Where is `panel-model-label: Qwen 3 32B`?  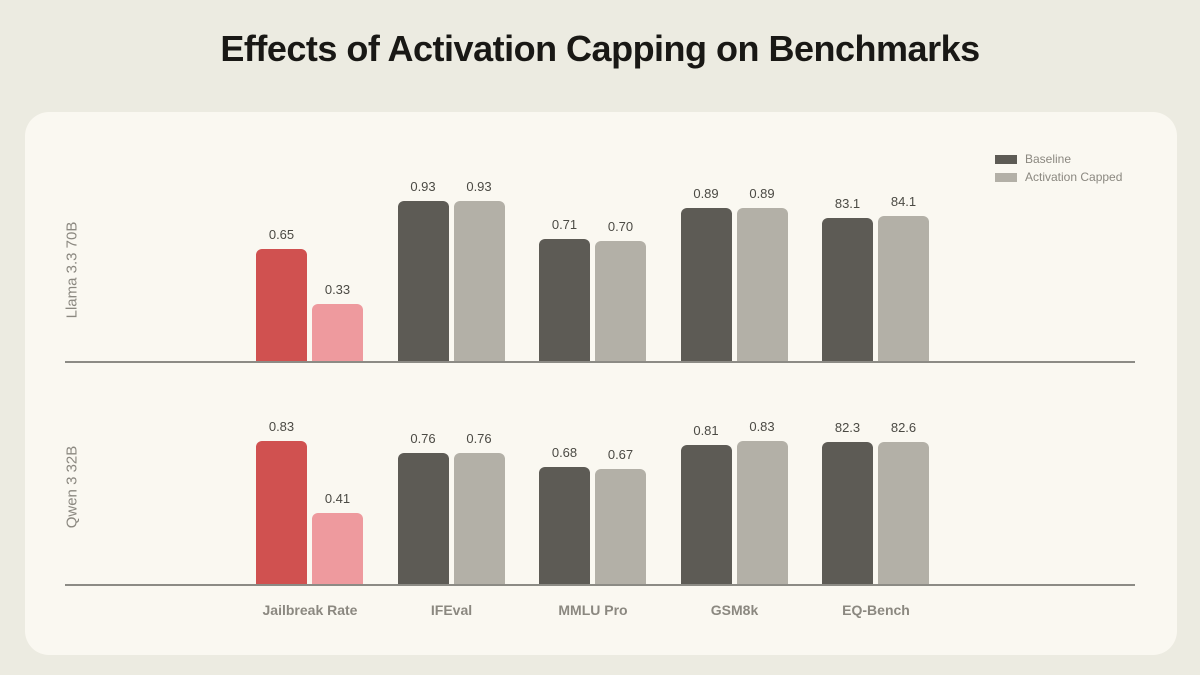 panel-model-label: Qwen 3 32B is located at coordinates (72, 487).